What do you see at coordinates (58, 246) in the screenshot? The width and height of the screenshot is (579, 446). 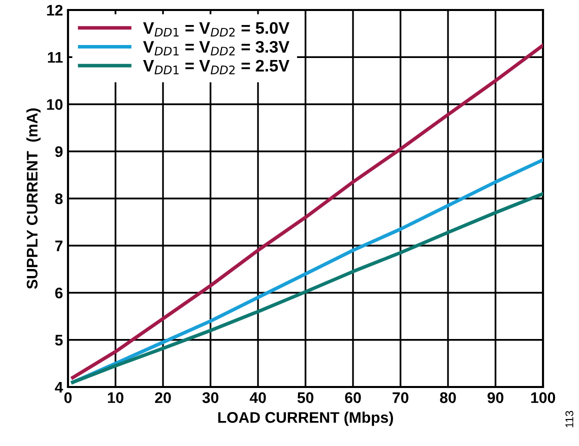 I see `y-tick-label: 7` at bounding box center [58, 246].